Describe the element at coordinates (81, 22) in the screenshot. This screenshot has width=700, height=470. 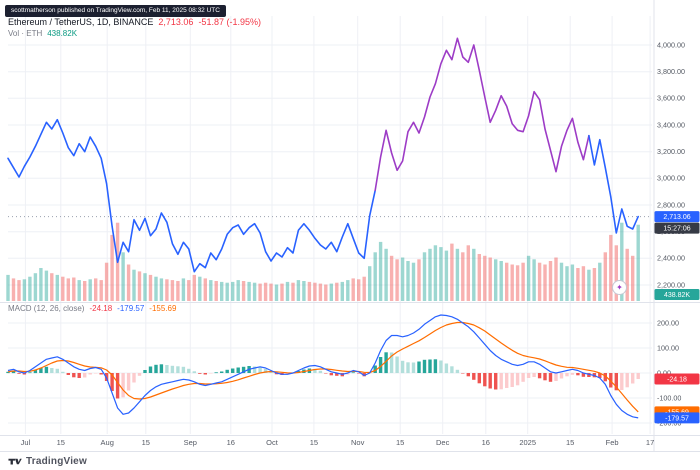
I see `symbol-title: Ethereum / TetherUS, 1D, BINANCE` at that location.